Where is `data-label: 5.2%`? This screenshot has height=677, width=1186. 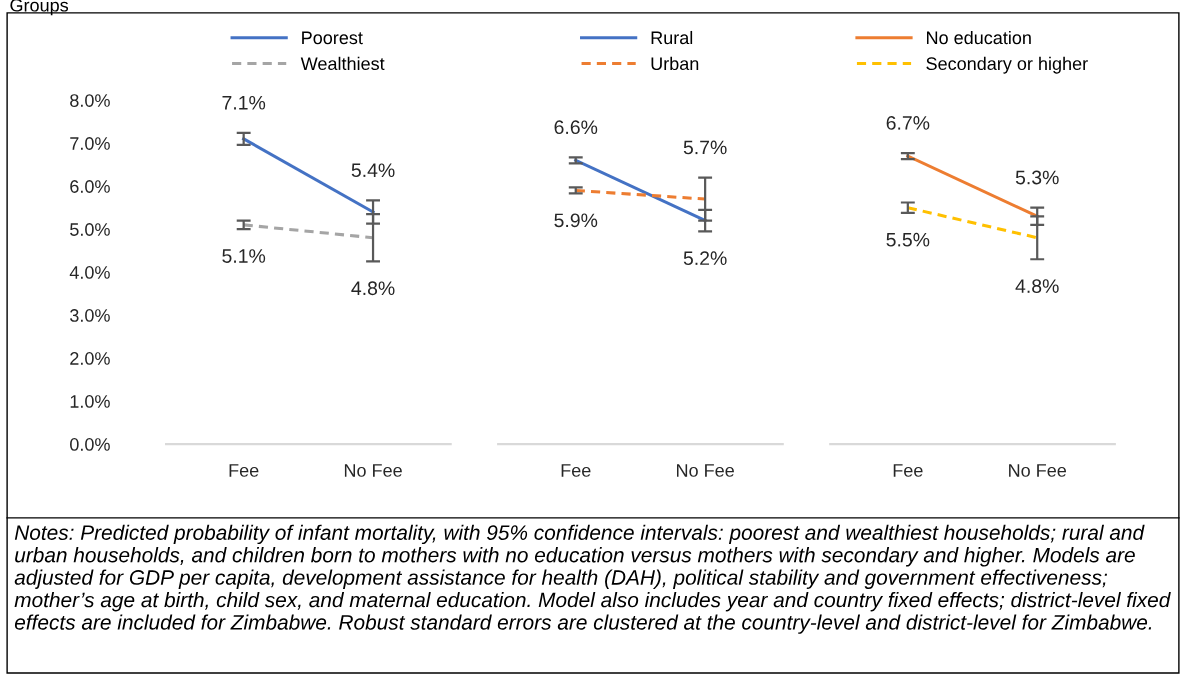 data-label: 5.2% is located at coordinates (705, 258).